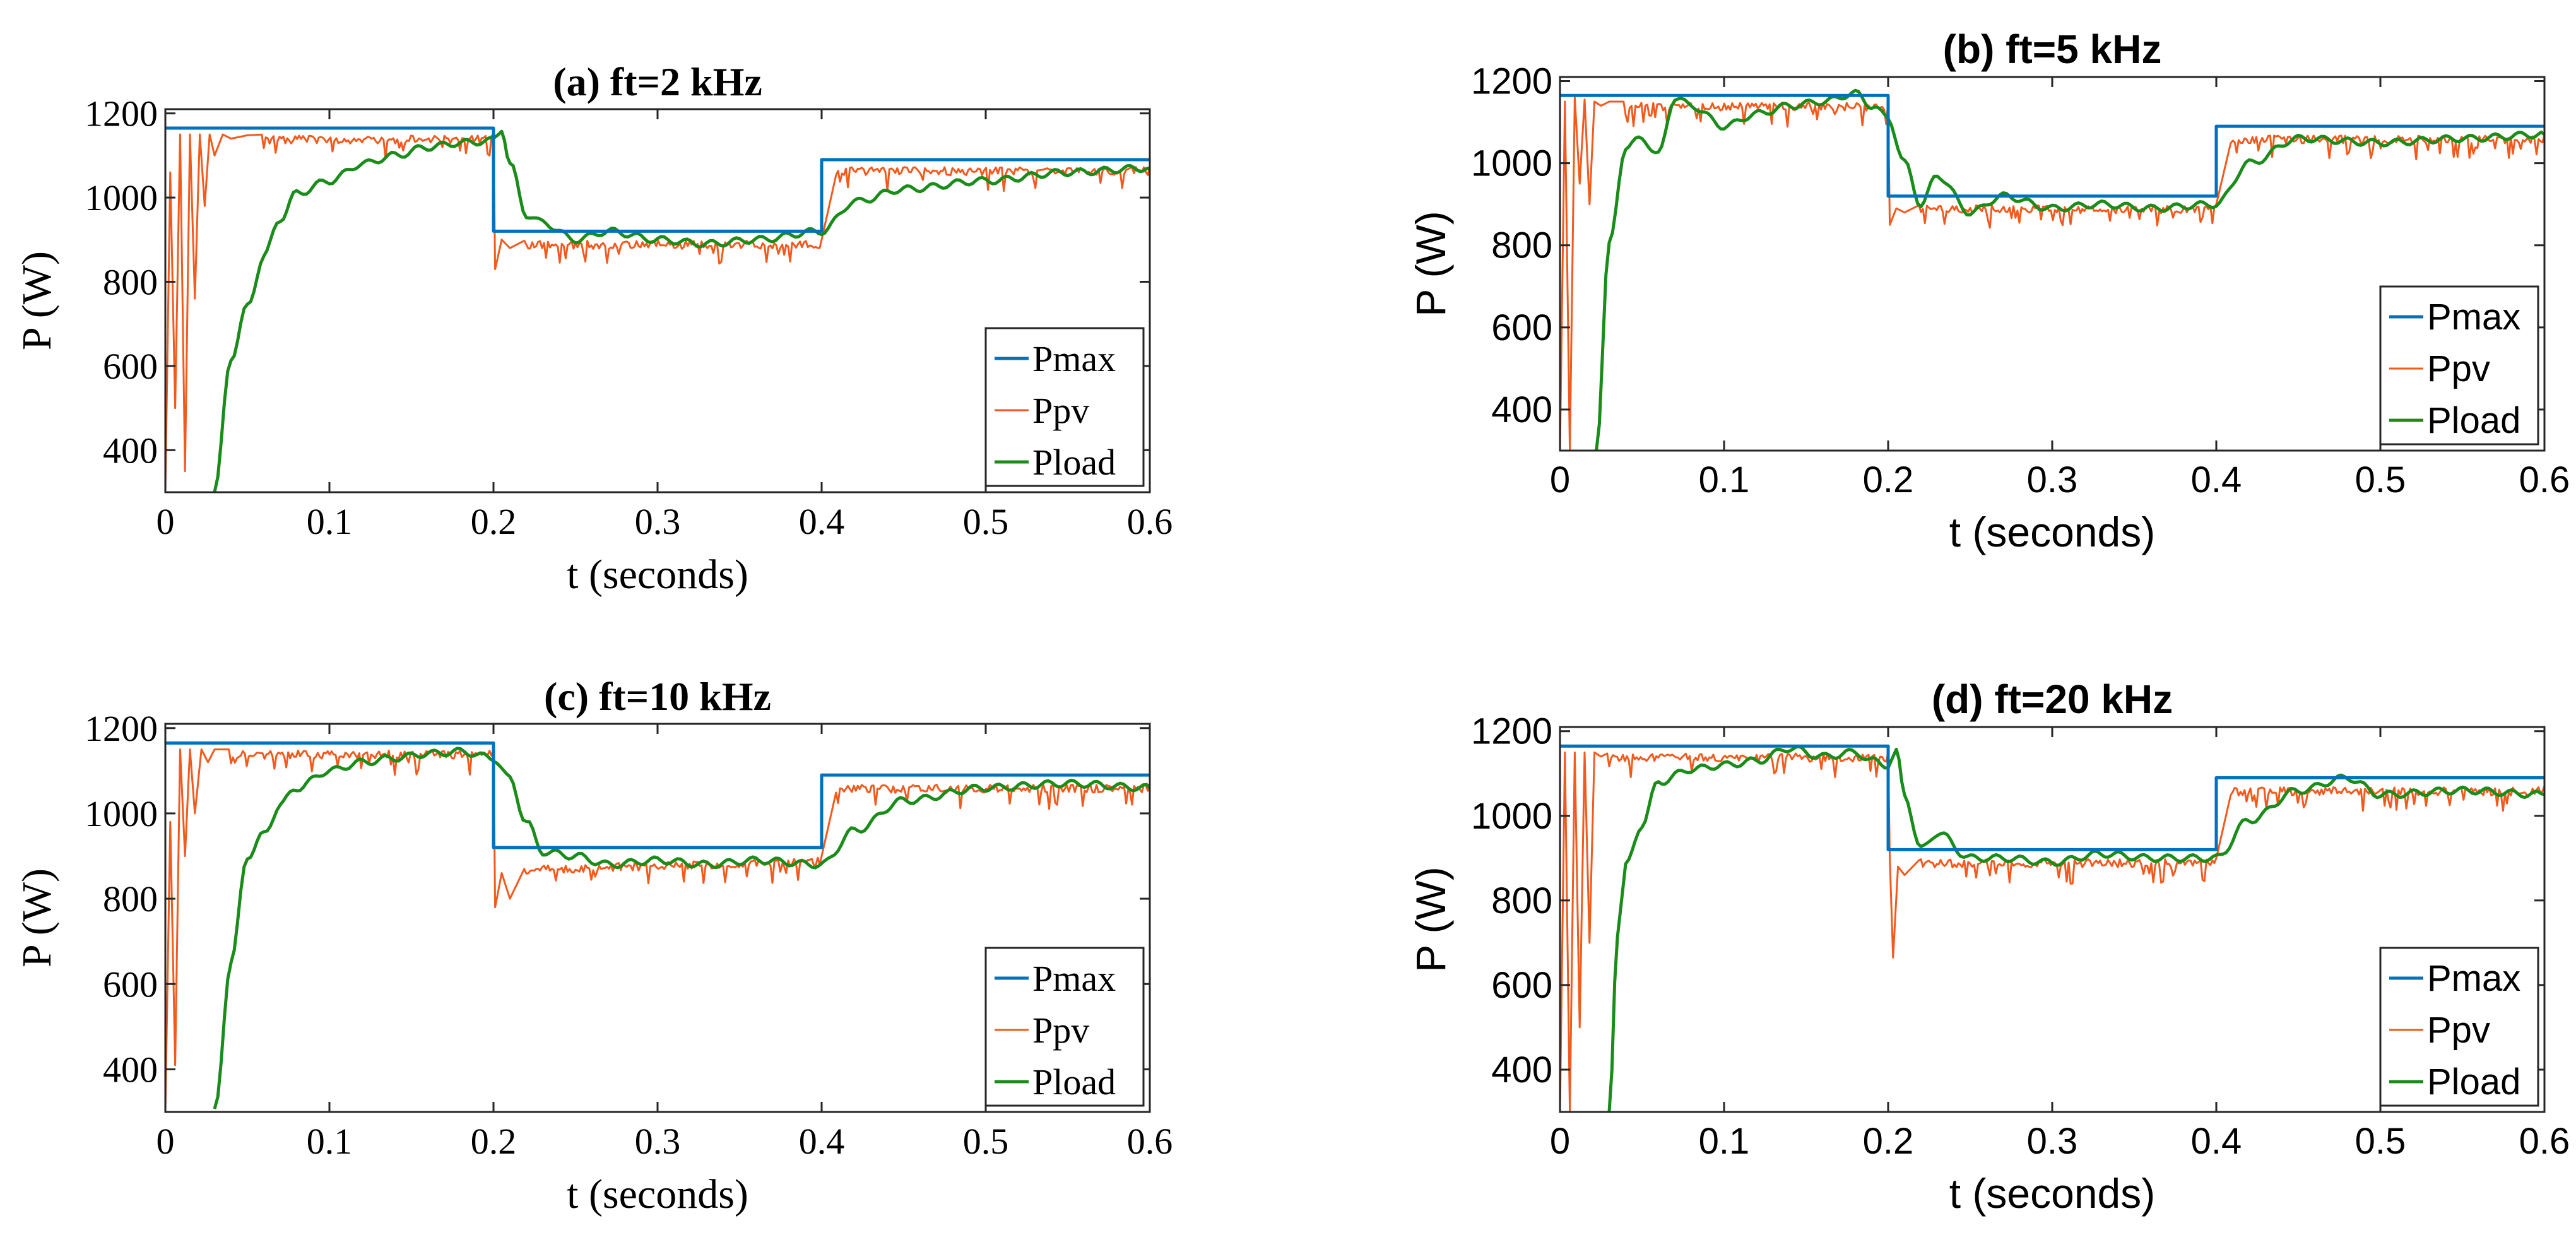 The image size is (2576, 1247). I want to click on chart-title: (b) ft=5 kHz, so click(2052, 49).